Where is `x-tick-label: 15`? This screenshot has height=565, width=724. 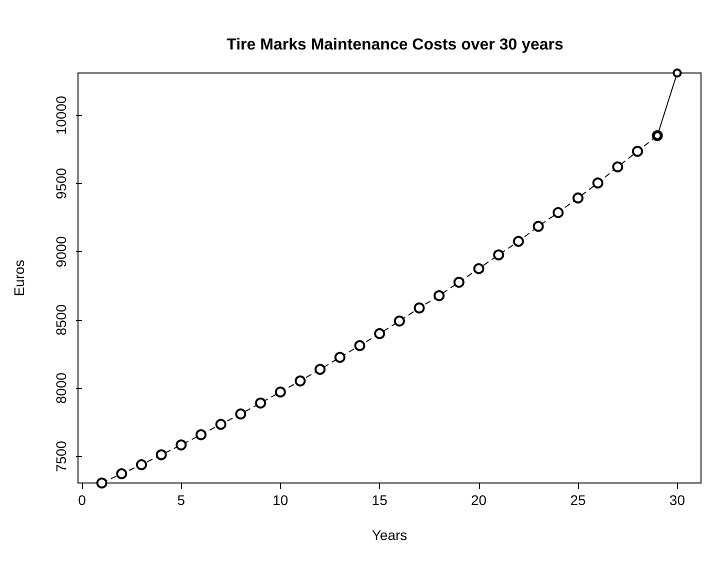
x-tick-label: 15 is located at coordinates (380, 500).